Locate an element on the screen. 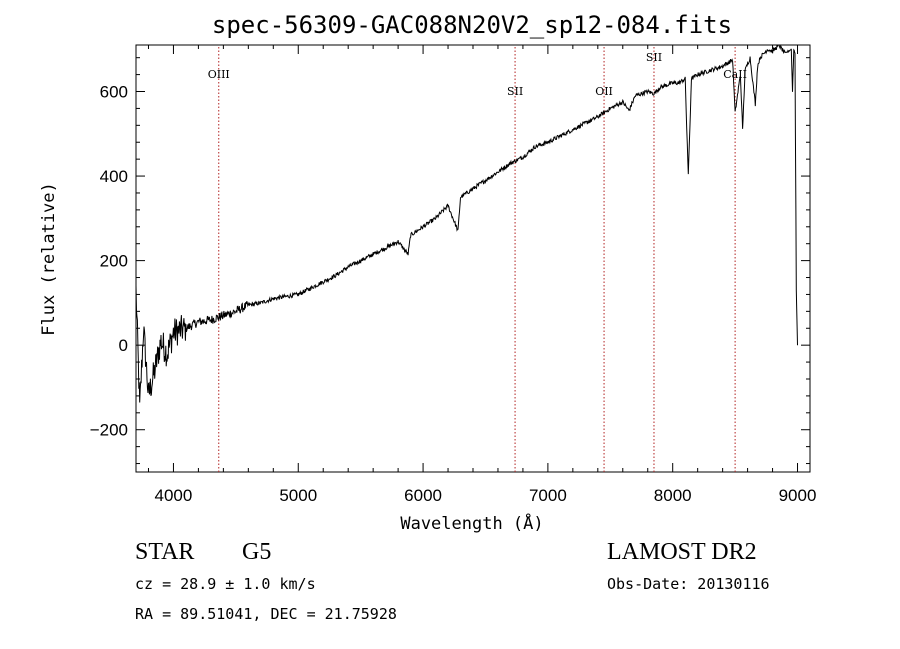 The width and height of the screenshot is (900, 649). obs-date-text: Obs-Date: 20130116 is located at coordinates (688, 584).